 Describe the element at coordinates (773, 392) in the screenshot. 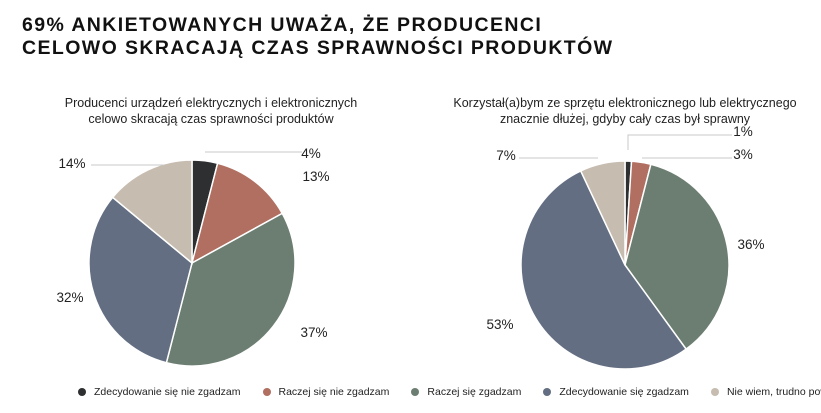

I see `legend-label: Nie wiem, trudno powiedzieć` at that location.